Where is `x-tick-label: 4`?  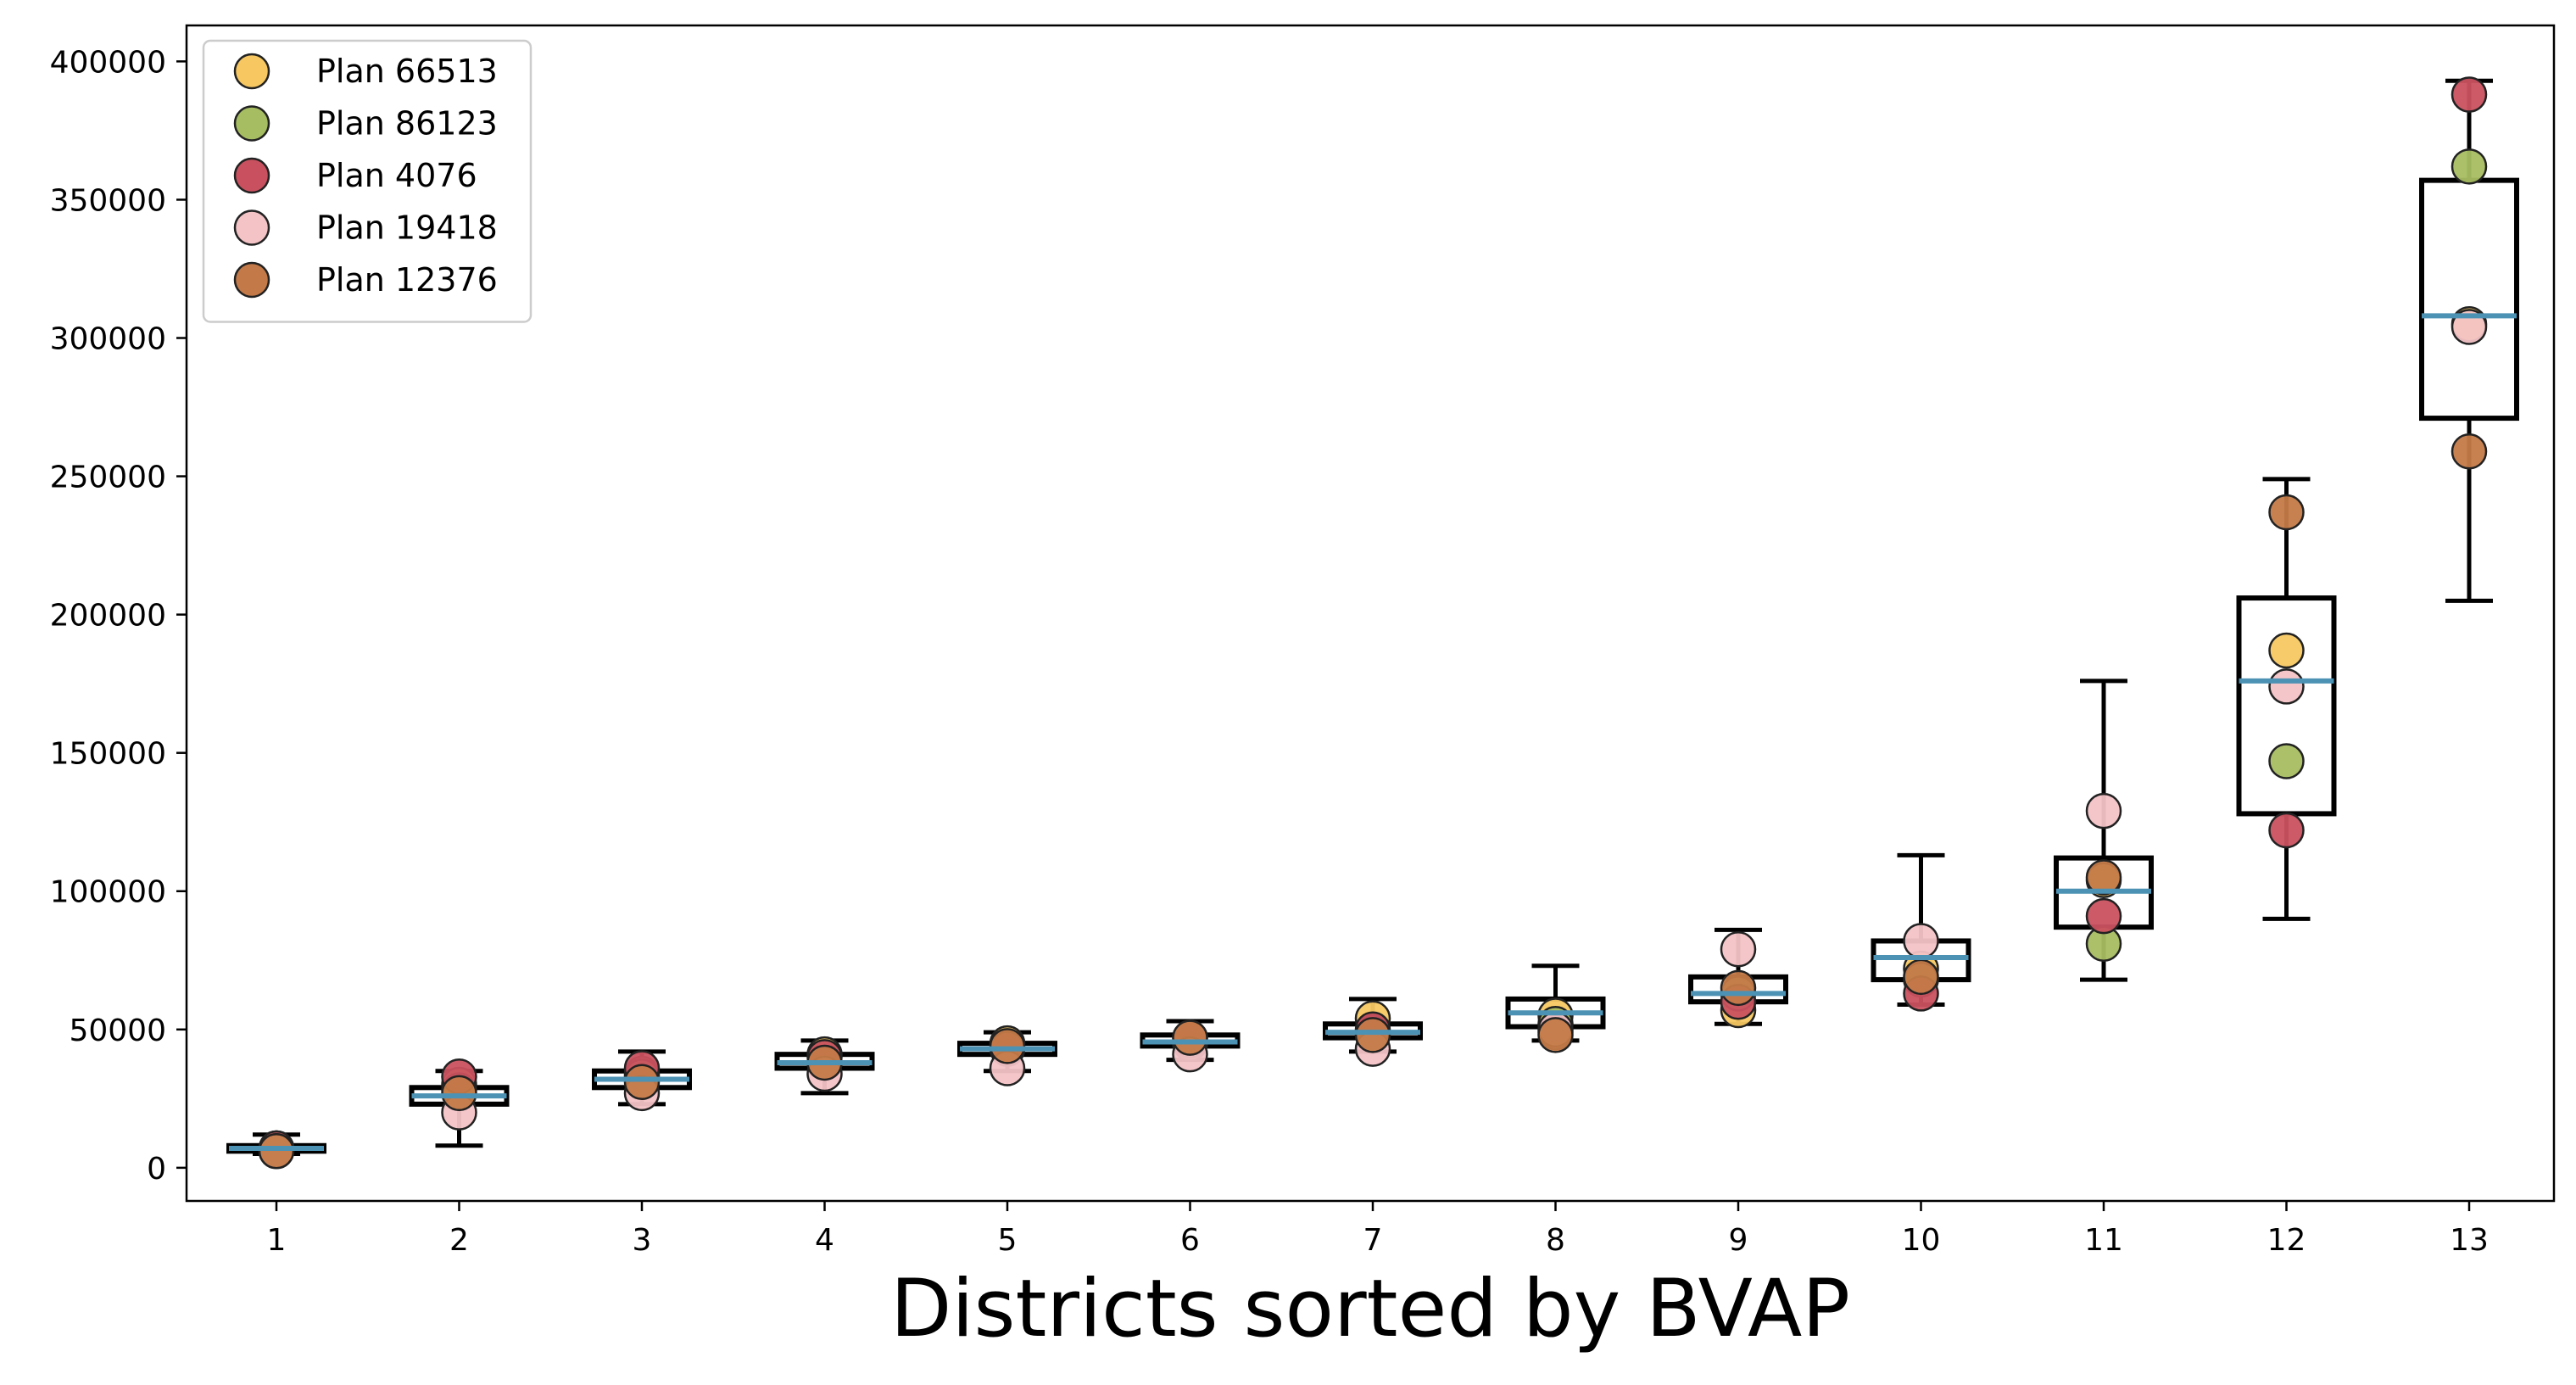
x-tick-label: 4 is located at coordinates (824, 1240).